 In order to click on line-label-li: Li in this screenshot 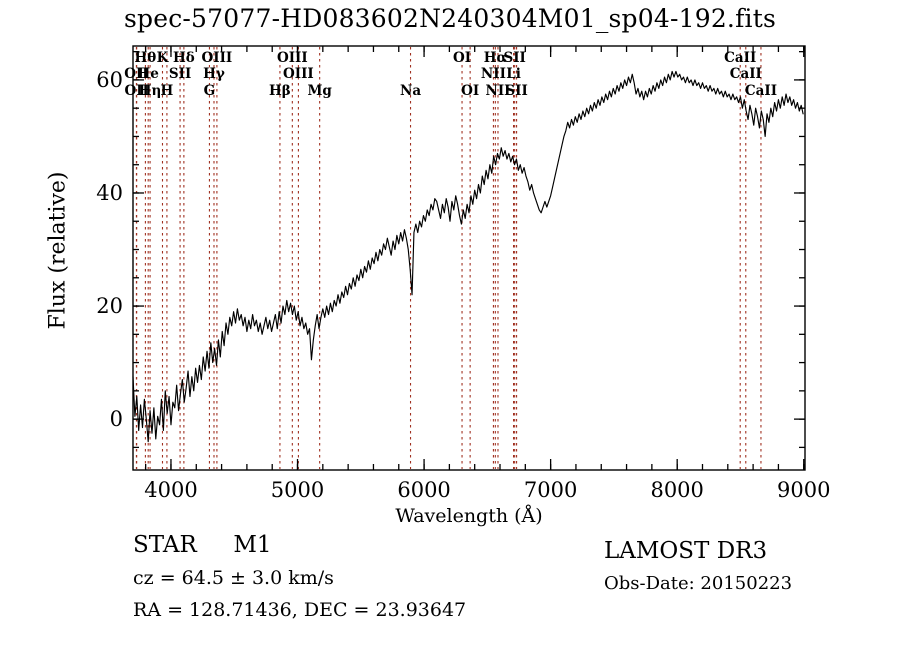, I will do `click(513, 74)`.